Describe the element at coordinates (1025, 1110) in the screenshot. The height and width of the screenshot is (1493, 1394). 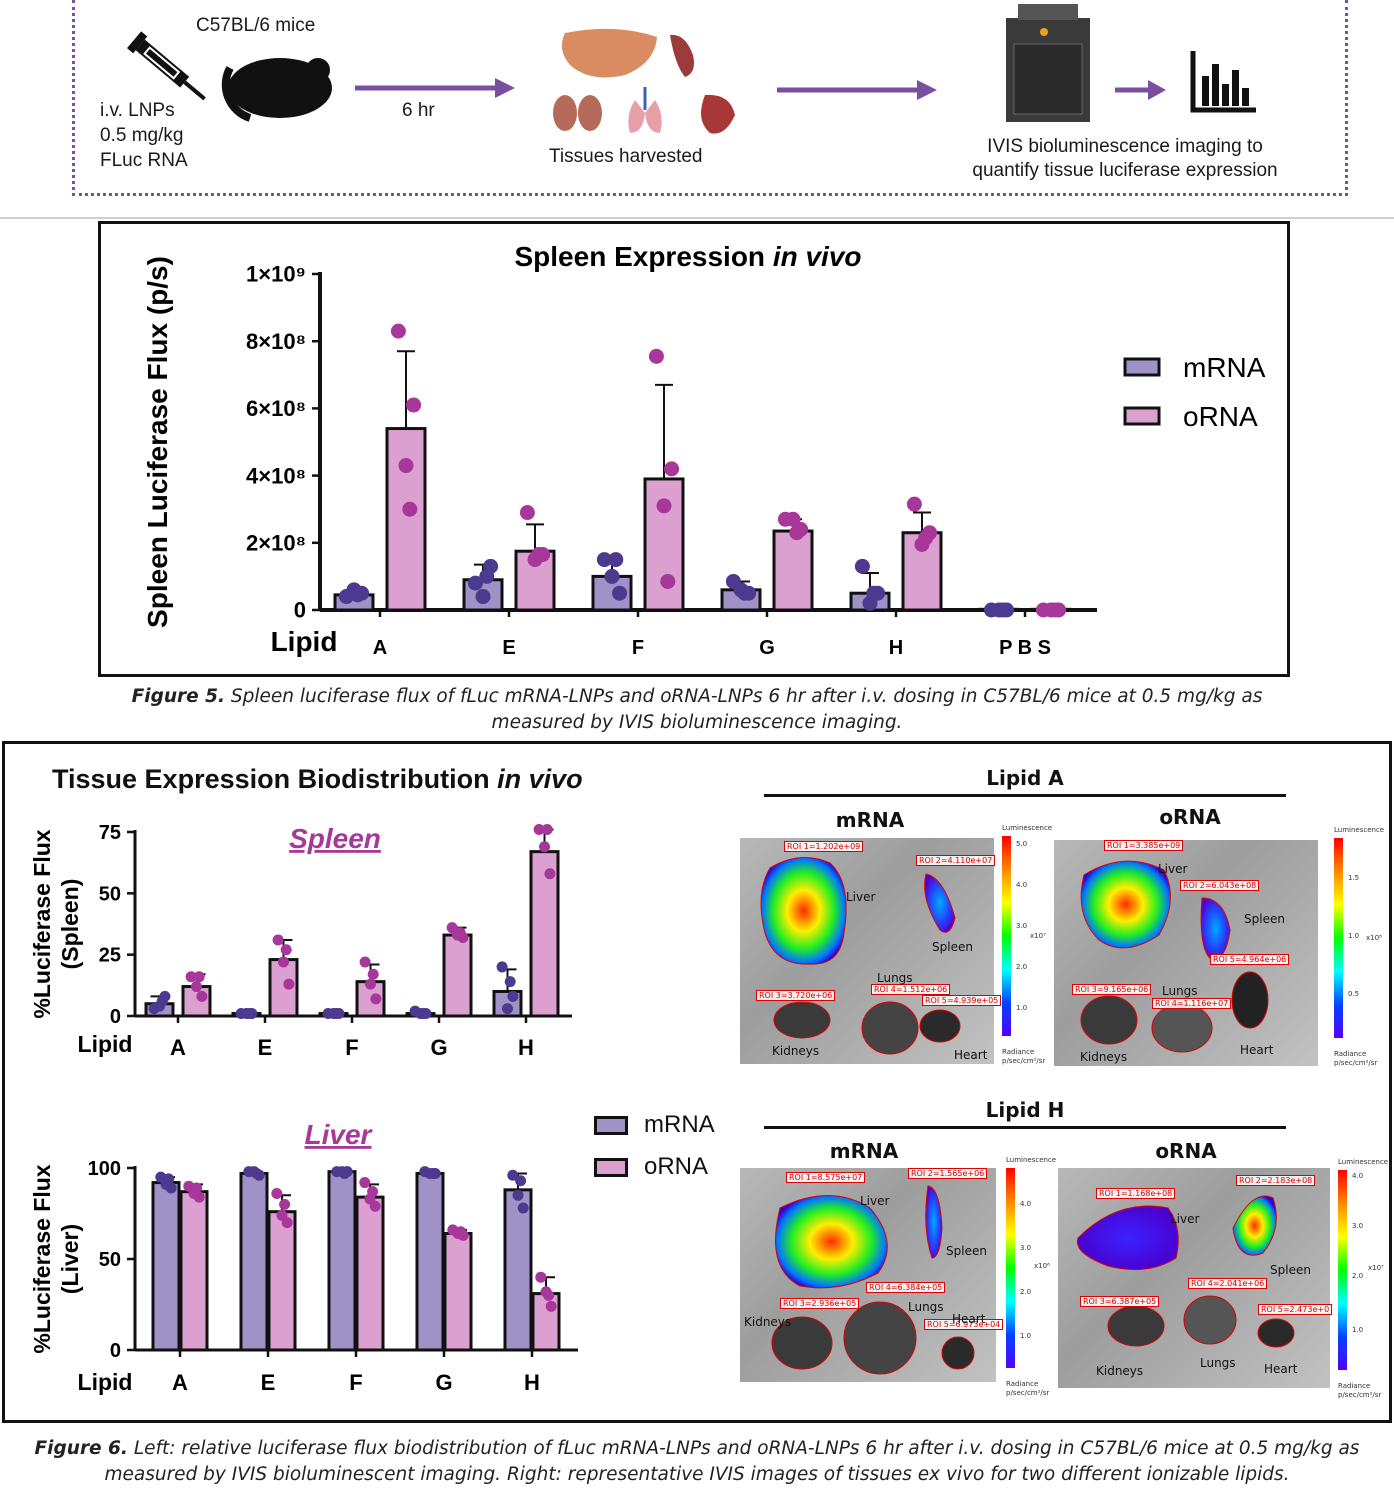
I see `lipid-h-header: Lipid H` at that location.